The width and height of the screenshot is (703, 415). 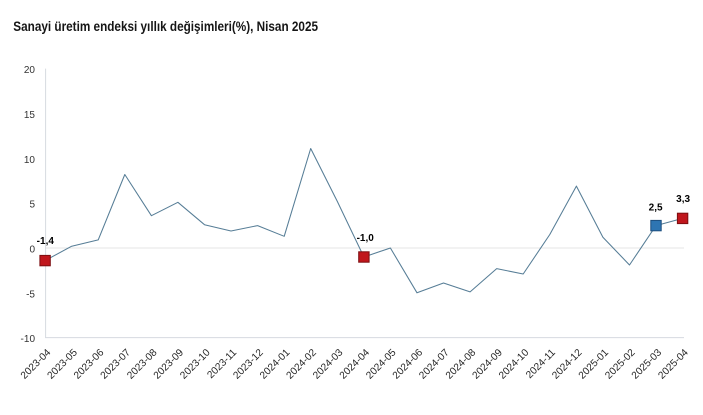 I want to click on svg-text: -10, so click(x=28, y=339).